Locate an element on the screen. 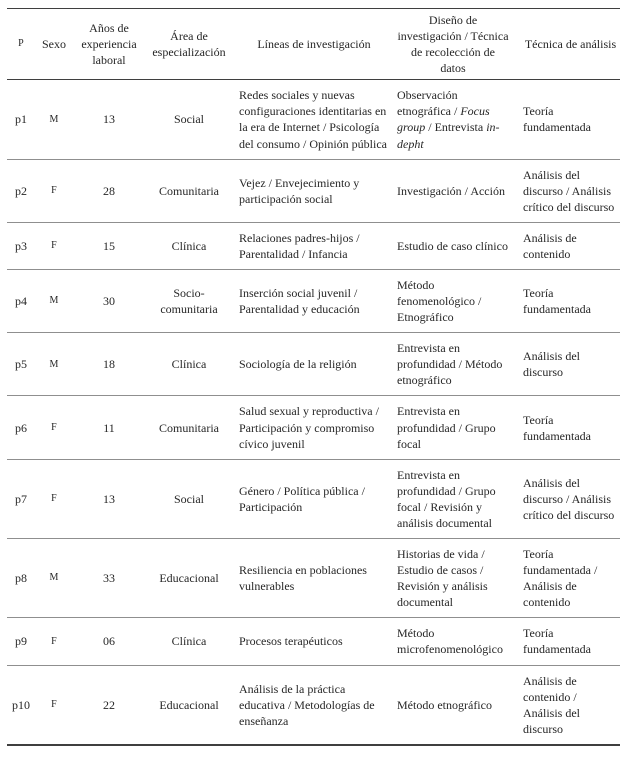 Image resolution: width=624 pixels, height=774 pixels. column-header-sex: Sexo is located at coordinates (54, 44).